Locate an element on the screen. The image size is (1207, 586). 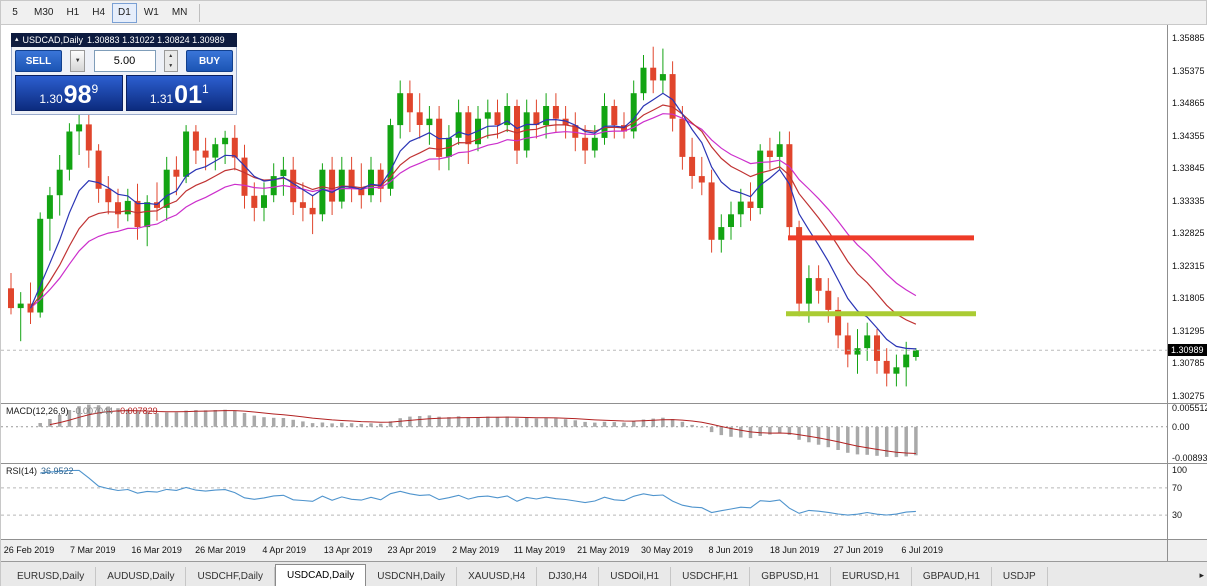
macd-axis-label: 0.00 is located at coordinates (1181, 426).